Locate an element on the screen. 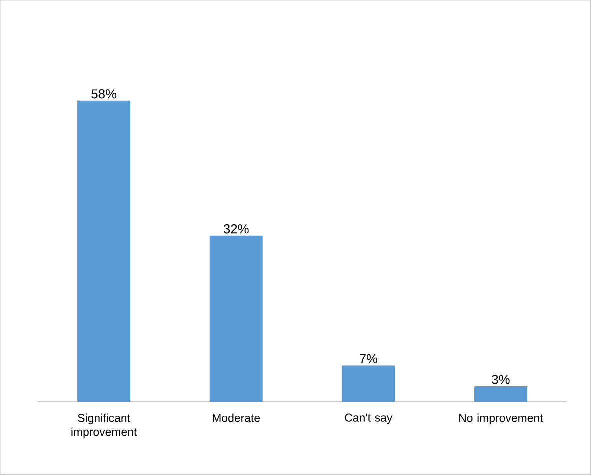 This screenshot has width=591, height=475. x-tick-label: Moderate is located at coordinates (236, 418).